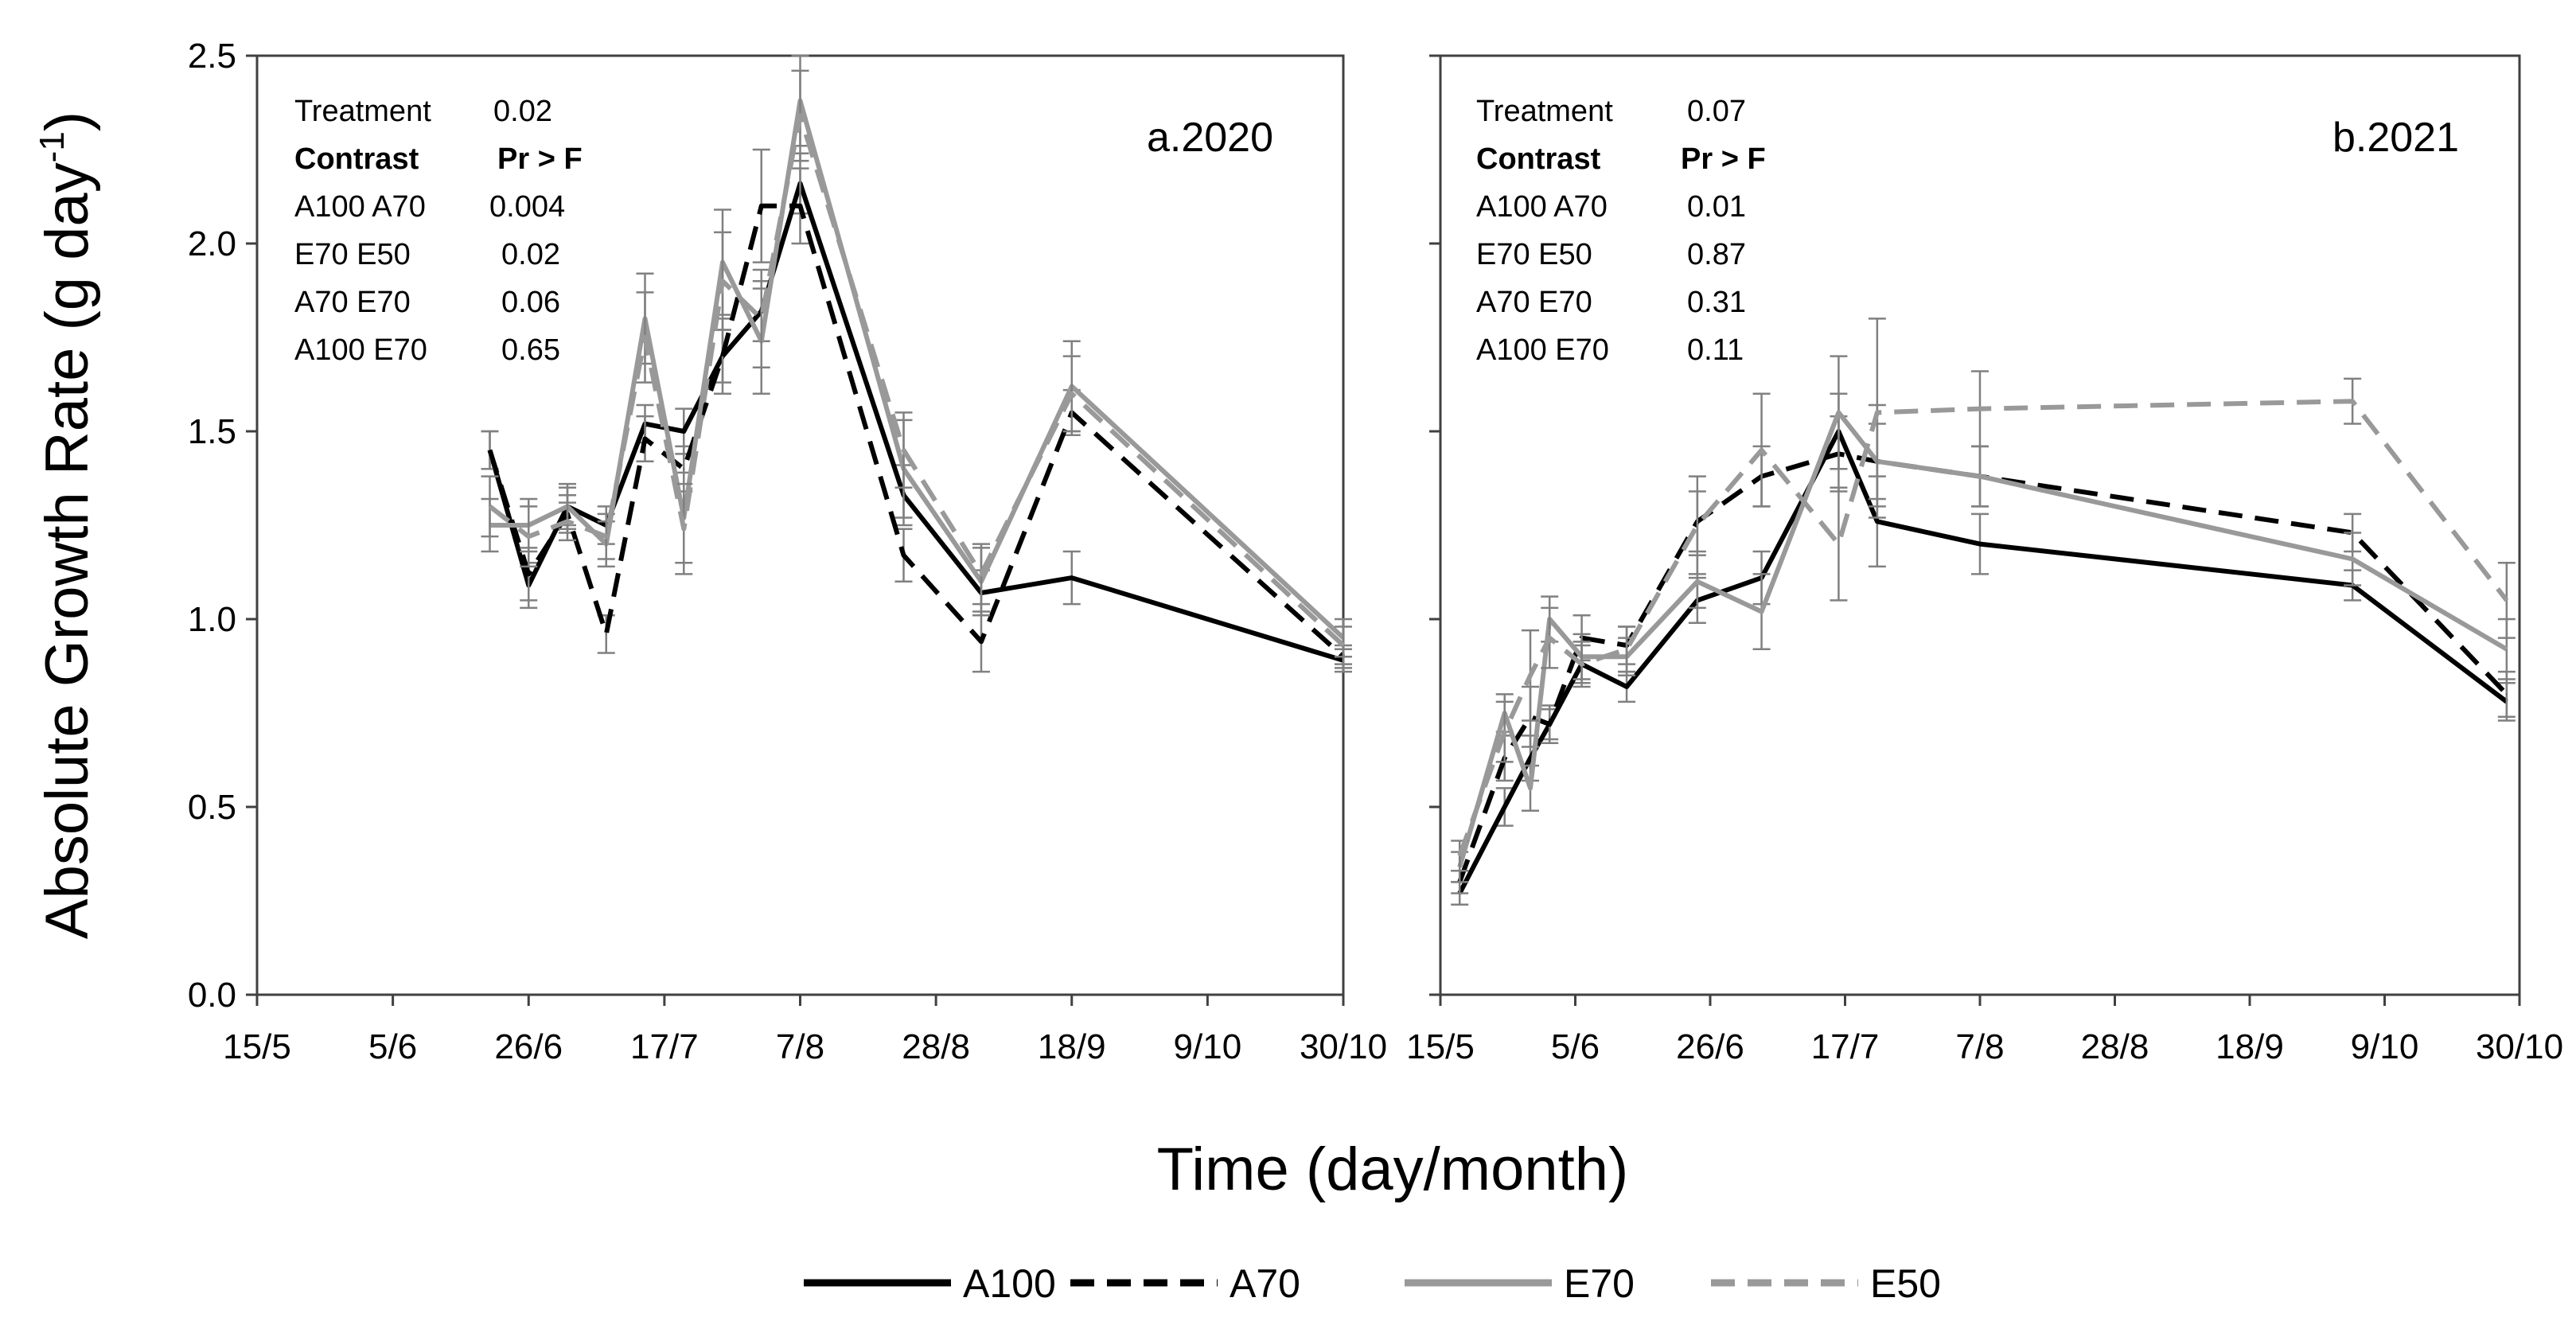 This screenshot has width=2576, height=1321. I want to click on x-tick-label: 30/10, so click(2519, 1046).